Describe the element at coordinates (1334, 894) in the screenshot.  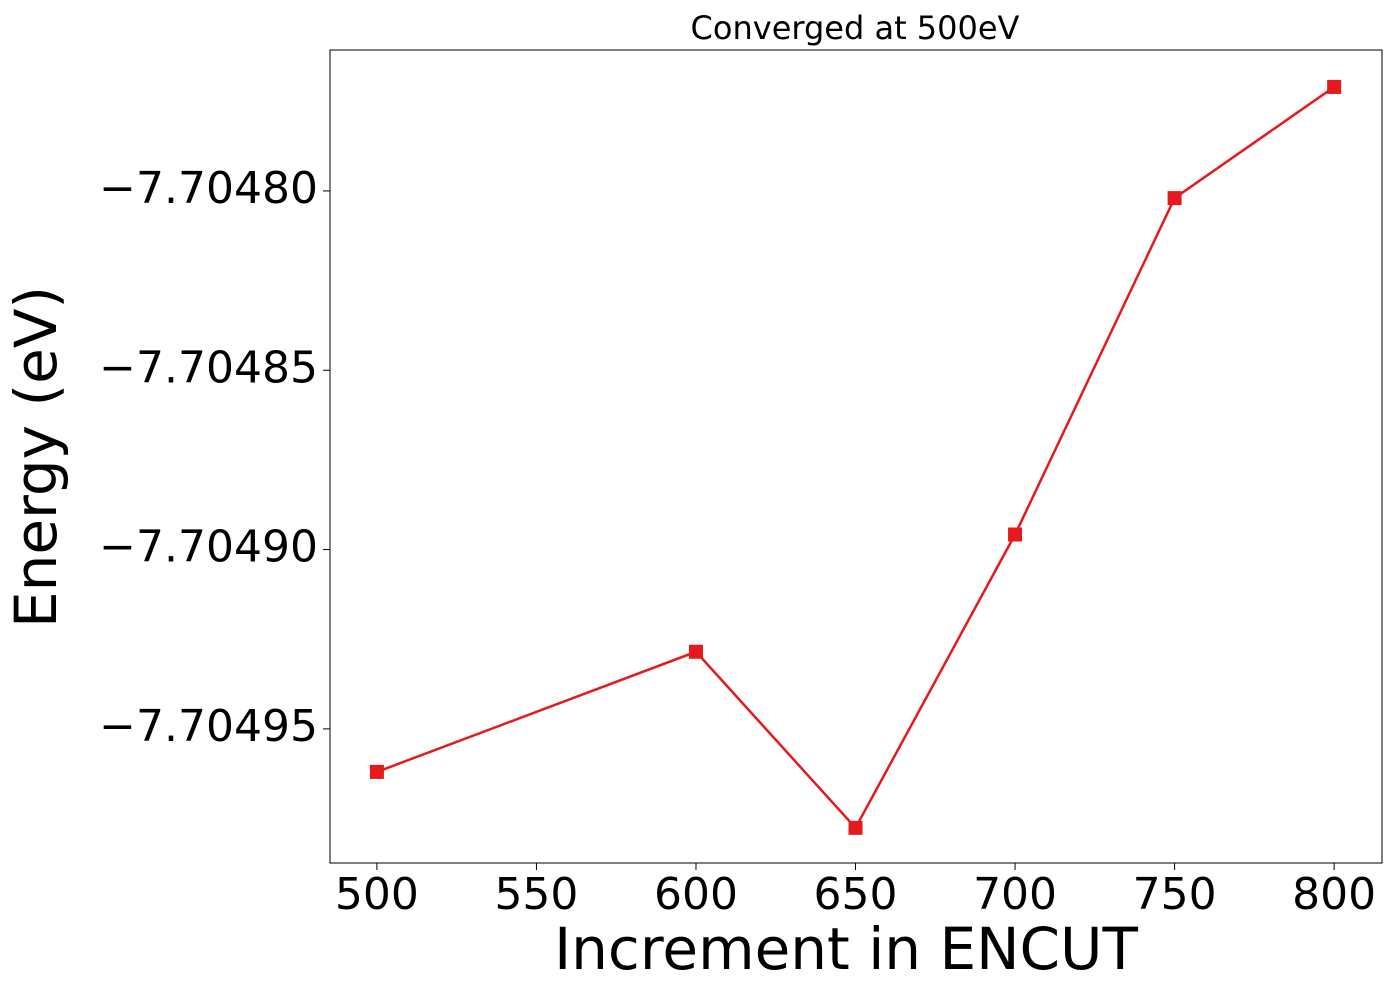
I see `x-tick-label: 800` at that location.